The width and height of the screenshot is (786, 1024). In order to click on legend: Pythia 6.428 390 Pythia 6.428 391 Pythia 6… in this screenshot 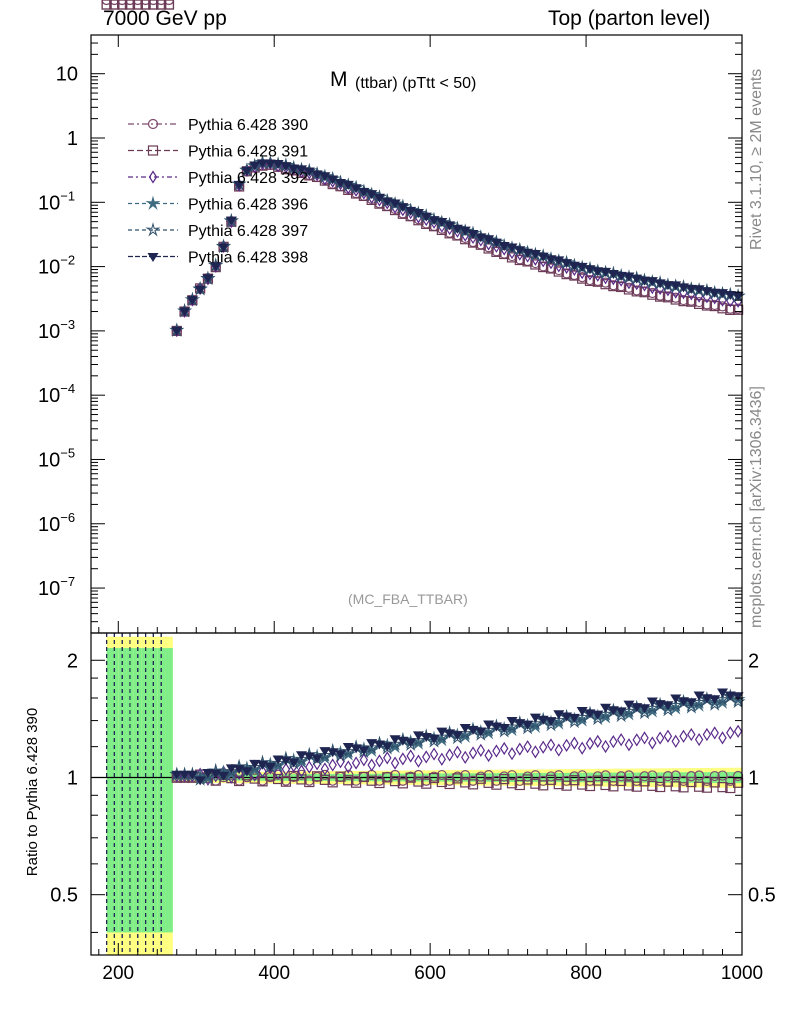, I will do `click(218, 192)`.